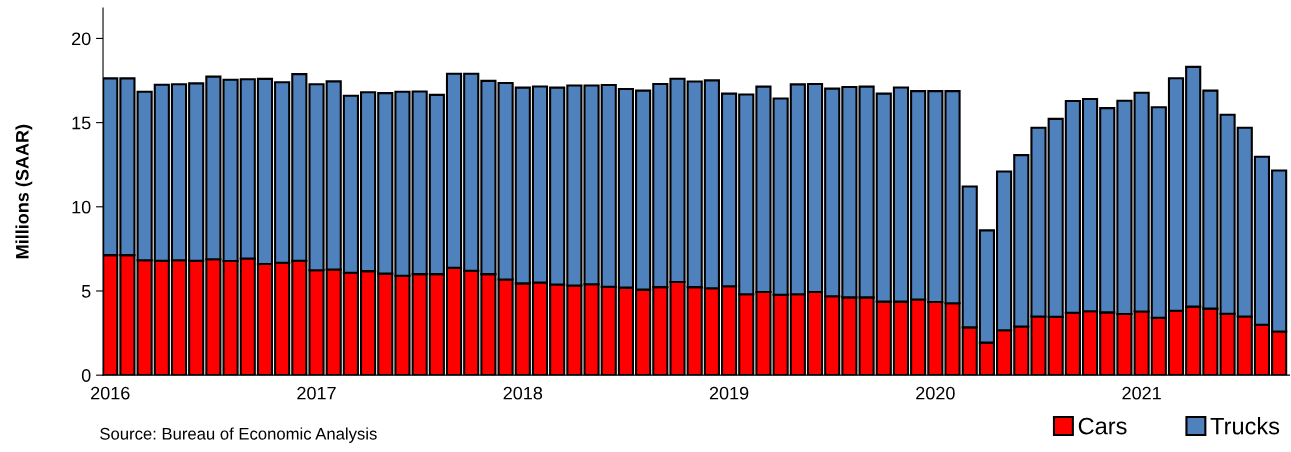  Describe the element at coordinates (523, 393) in the screenshot. I see `x-tick-label: 2018` at that location.